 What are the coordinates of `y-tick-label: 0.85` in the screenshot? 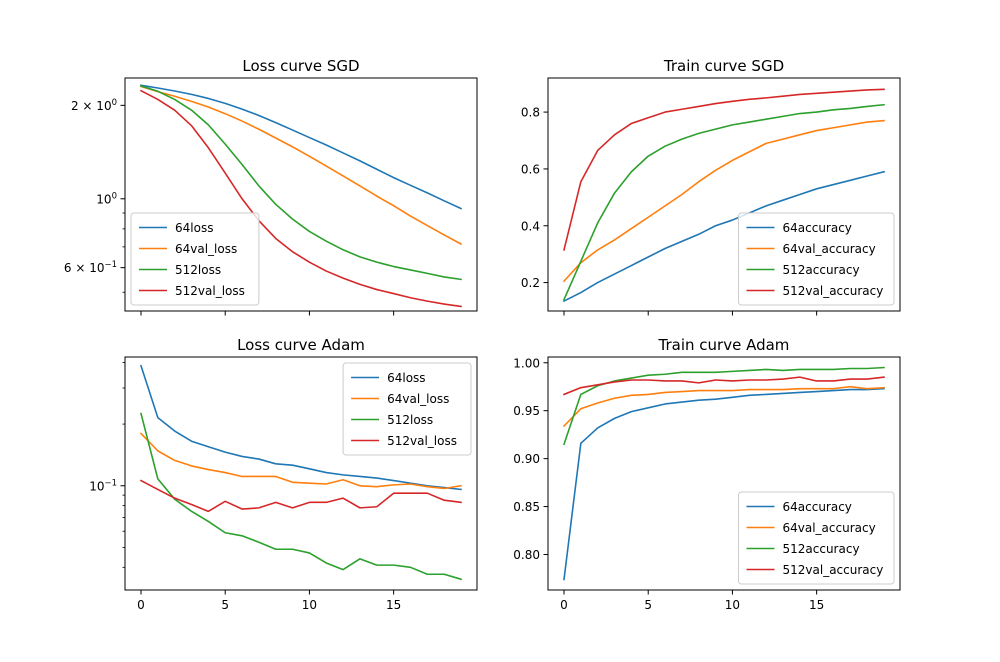 It's located at (526, 507).